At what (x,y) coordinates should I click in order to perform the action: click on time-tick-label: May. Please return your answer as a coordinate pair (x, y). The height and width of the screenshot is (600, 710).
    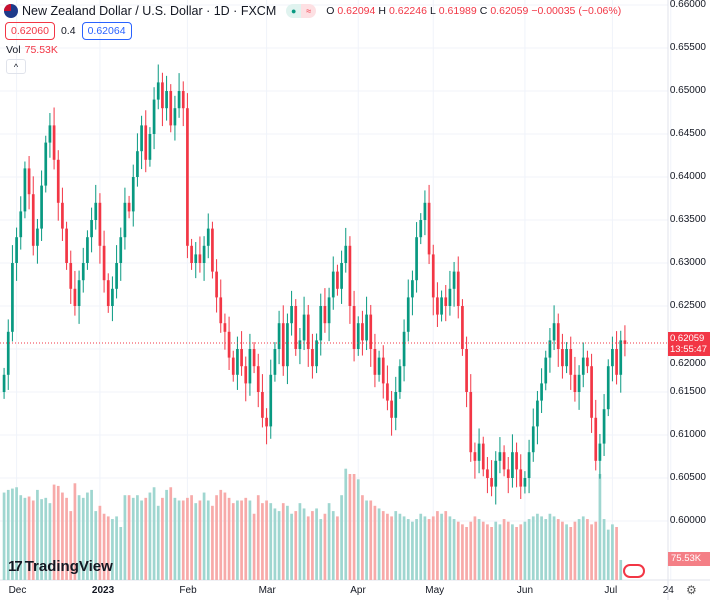
    Looking at the image, I should click on (435, 590).